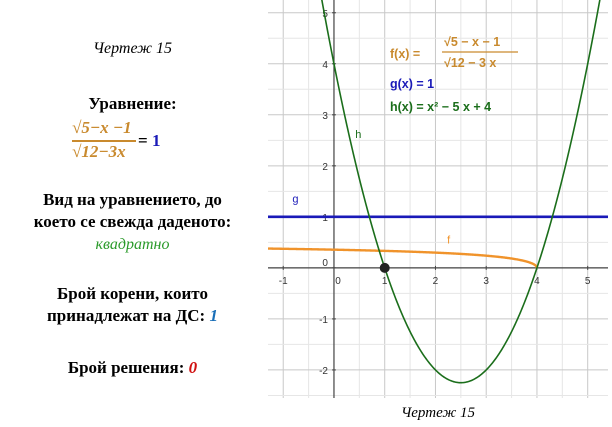  What do you see at coordinates (472, 42) in the screenshot?
I see `legend-f-numerator: √5 − x − 1` at bounding box center [472, 42].